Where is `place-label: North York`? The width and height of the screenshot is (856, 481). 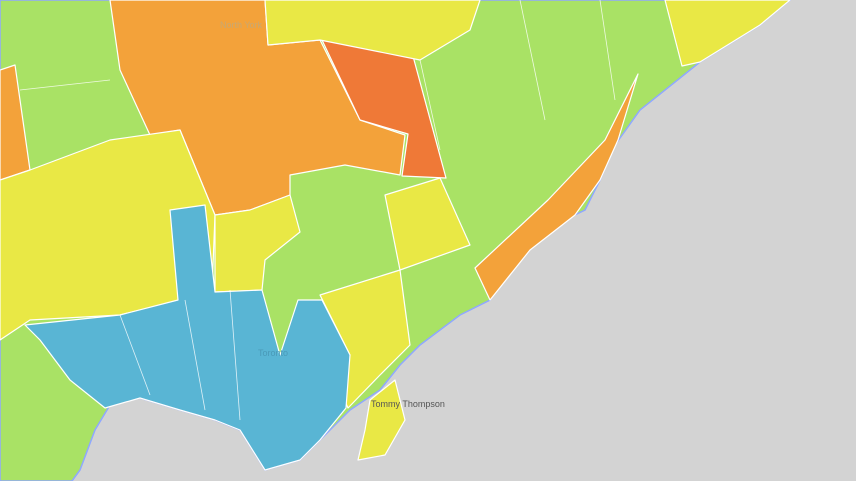
place-label: North York is located at coordinates (241, 25).